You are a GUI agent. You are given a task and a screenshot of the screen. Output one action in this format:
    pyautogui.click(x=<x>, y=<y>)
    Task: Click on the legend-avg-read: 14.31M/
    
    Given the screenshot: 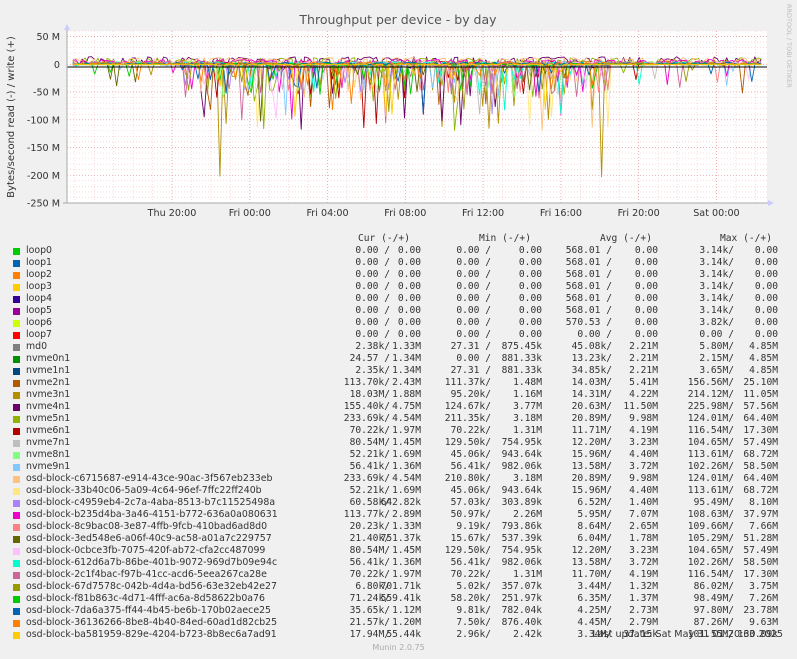 What is the action you would take?
    pyautogui.click(x=591, y=394)
    